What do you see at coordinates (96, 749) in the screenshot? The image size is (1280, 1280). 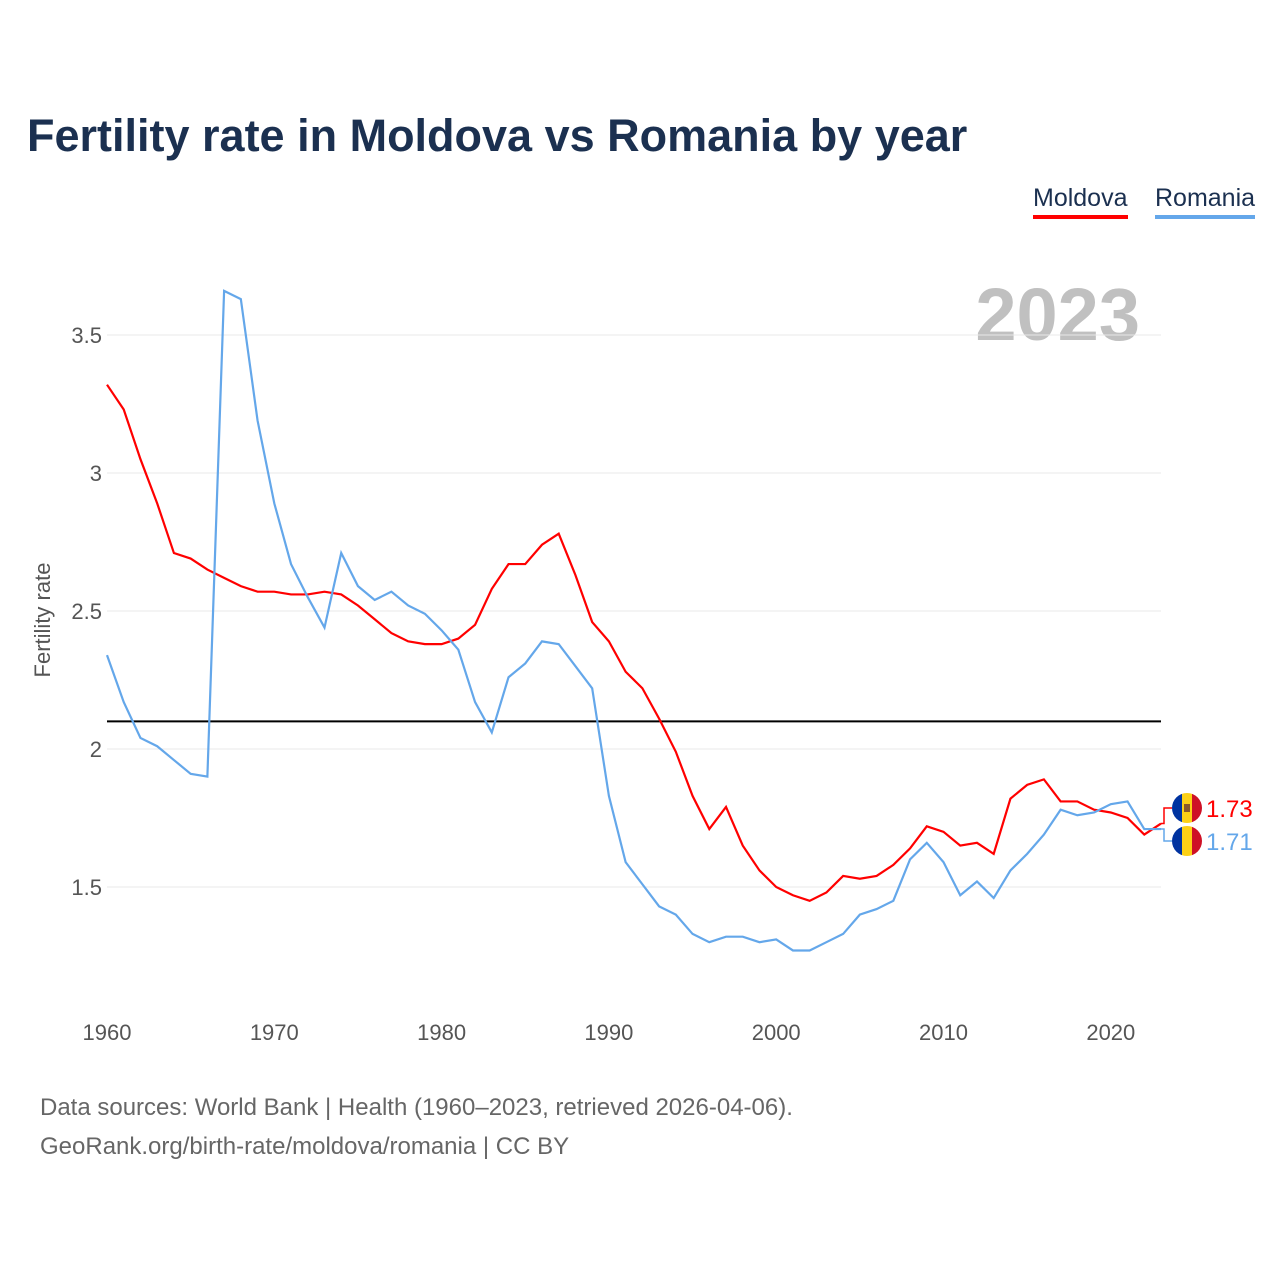 I see `y-tick-label: 2` at bounding box center [96, 749].